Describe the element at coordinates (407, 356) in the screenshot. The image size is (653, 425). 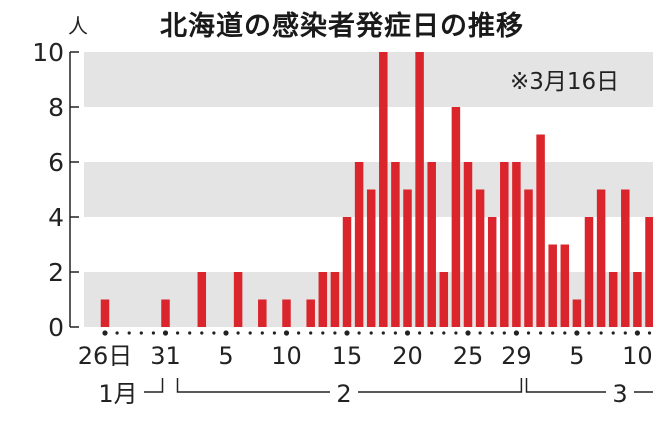
I see `x-tick-label: 20` at that location.